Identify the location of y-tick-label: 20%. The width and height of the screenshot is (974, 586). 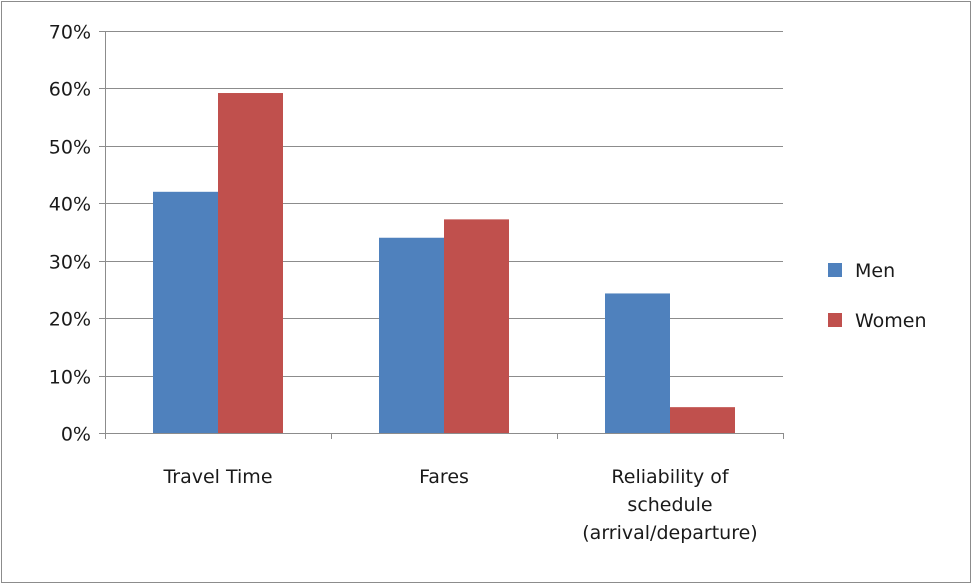
(70, 320).